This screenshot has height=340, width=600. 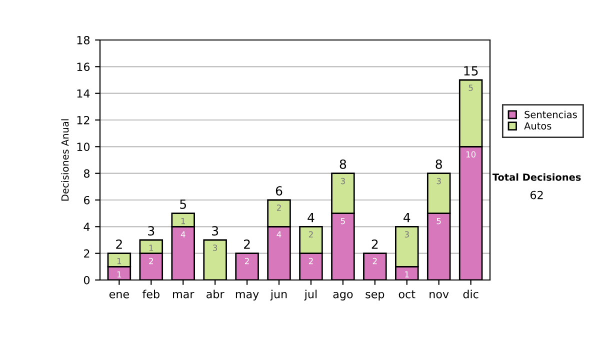 I want to click on y-tick-label: 16, so click(x=83, y=67).